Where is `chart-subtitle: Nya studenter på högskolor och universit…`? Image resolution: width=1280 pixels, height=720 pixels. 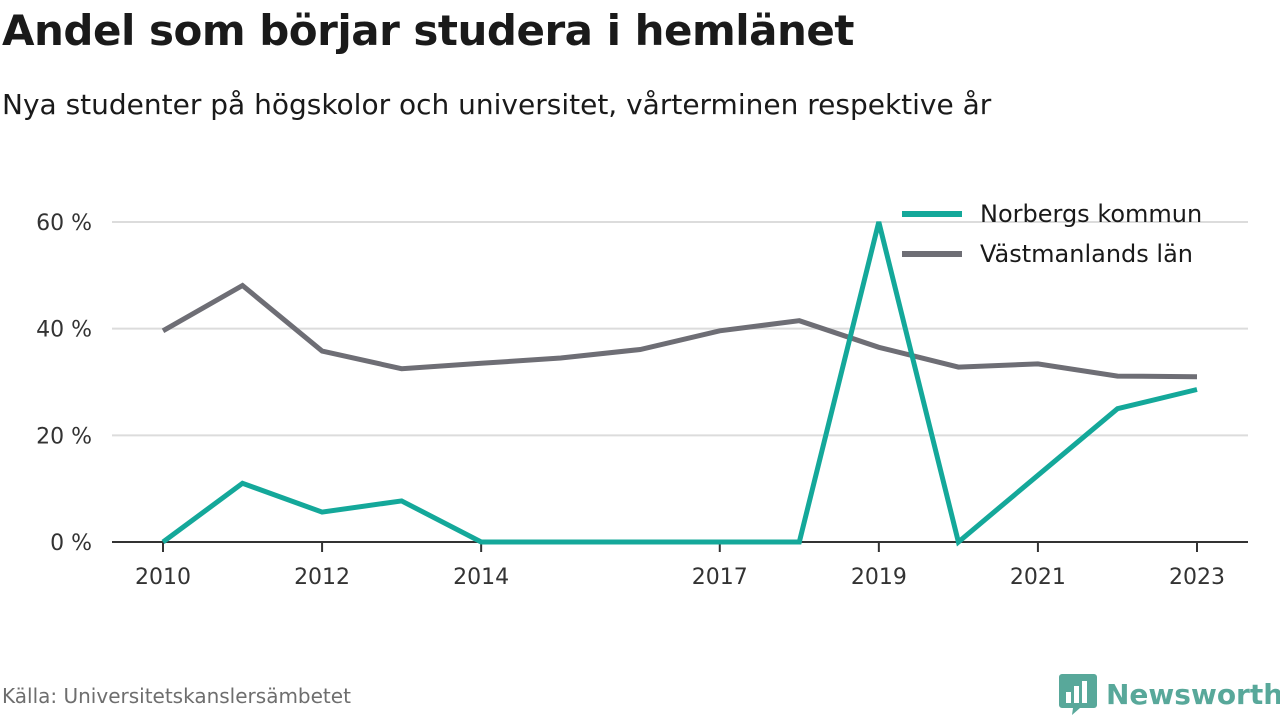
chart-subtitle: Nya studenter på högskolor och universit… is located at coordinates (497, 104).